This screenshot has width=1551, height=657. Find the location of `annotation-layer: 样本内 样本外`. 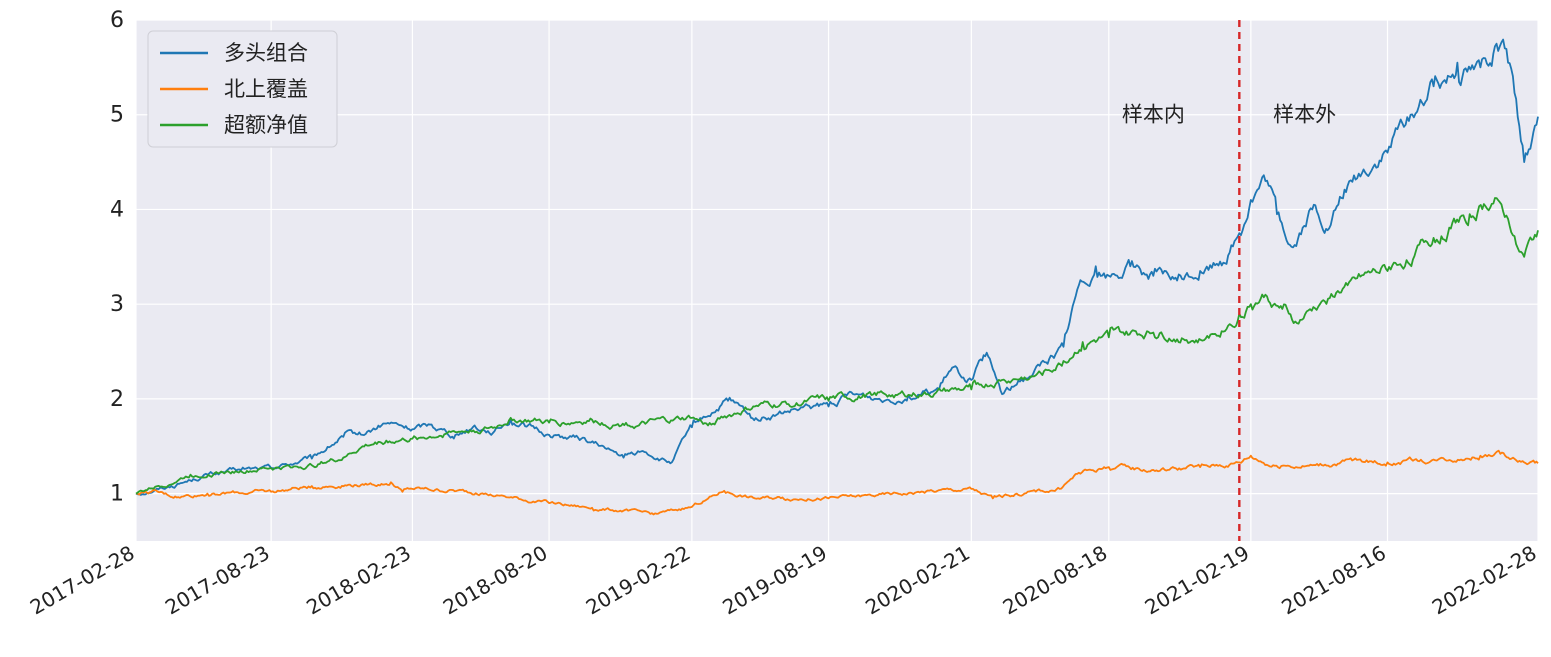

annotation-layer: 样本内 样本外 is located at coordinates (1229, 115).